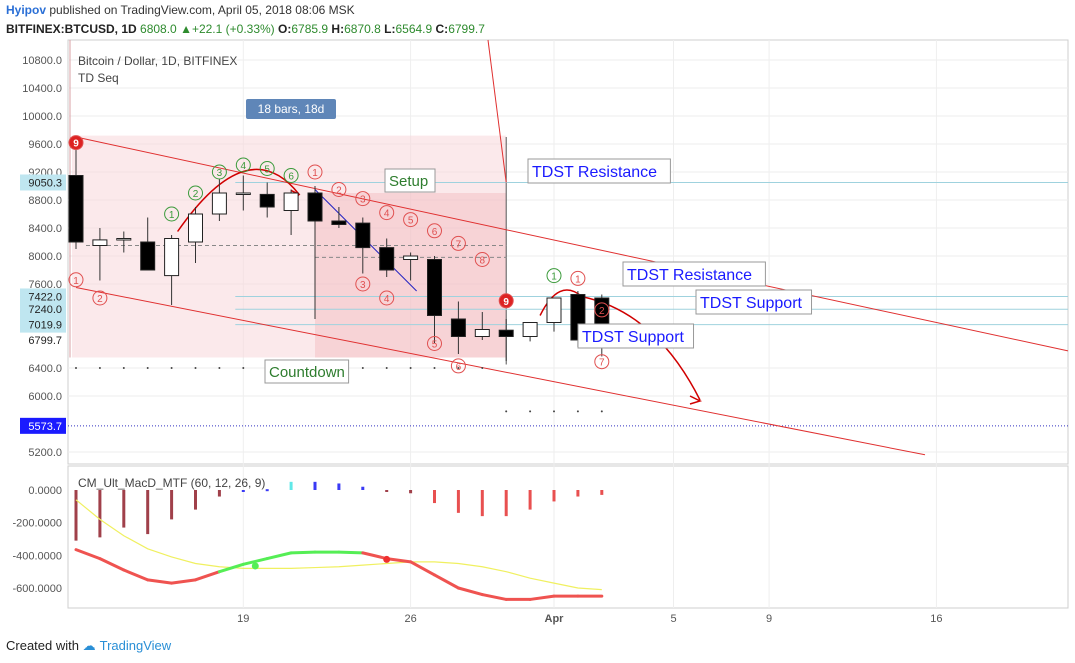 The height and width of the screenshot is (663, 1075). What do you see at coordinates (233, 29) in the screenshot?
I see `price-change: +22.1 (+0.33%)` at bounding box center [233, 29].